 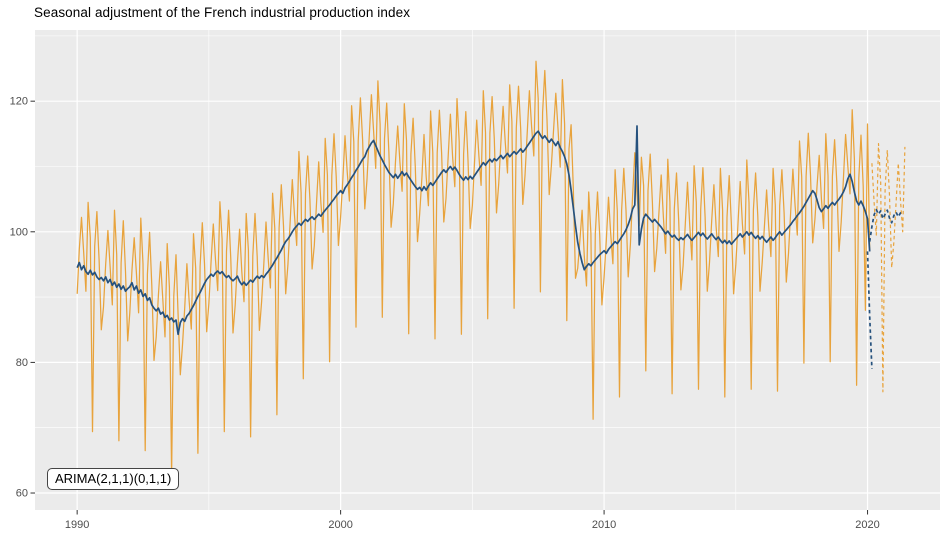 I want to click on y-axis-tick-label: 120, so click(x=19, y=102).